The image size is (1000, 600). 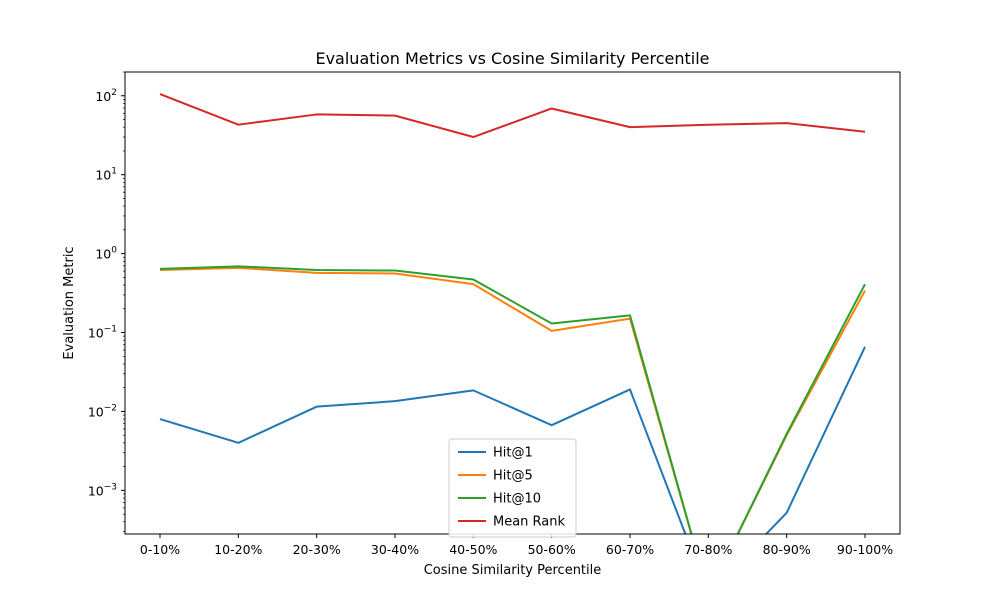 What do you see at coordinates (529, 522) in the screenshot?
I see `legend-label: Mean Rank` at bounding box center [529, 522].